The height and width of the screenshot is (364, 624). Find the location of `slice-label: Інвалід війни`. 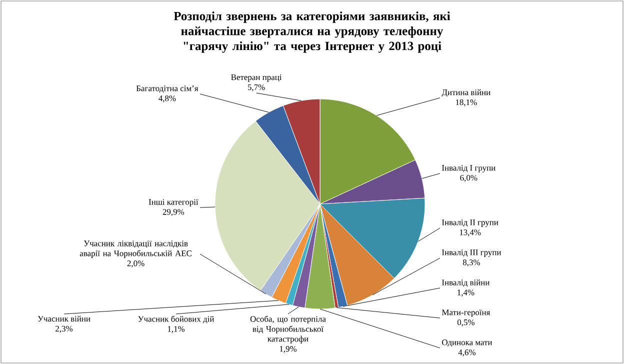

slice-label: Інвалід війни is located at coordinates (466, 283).